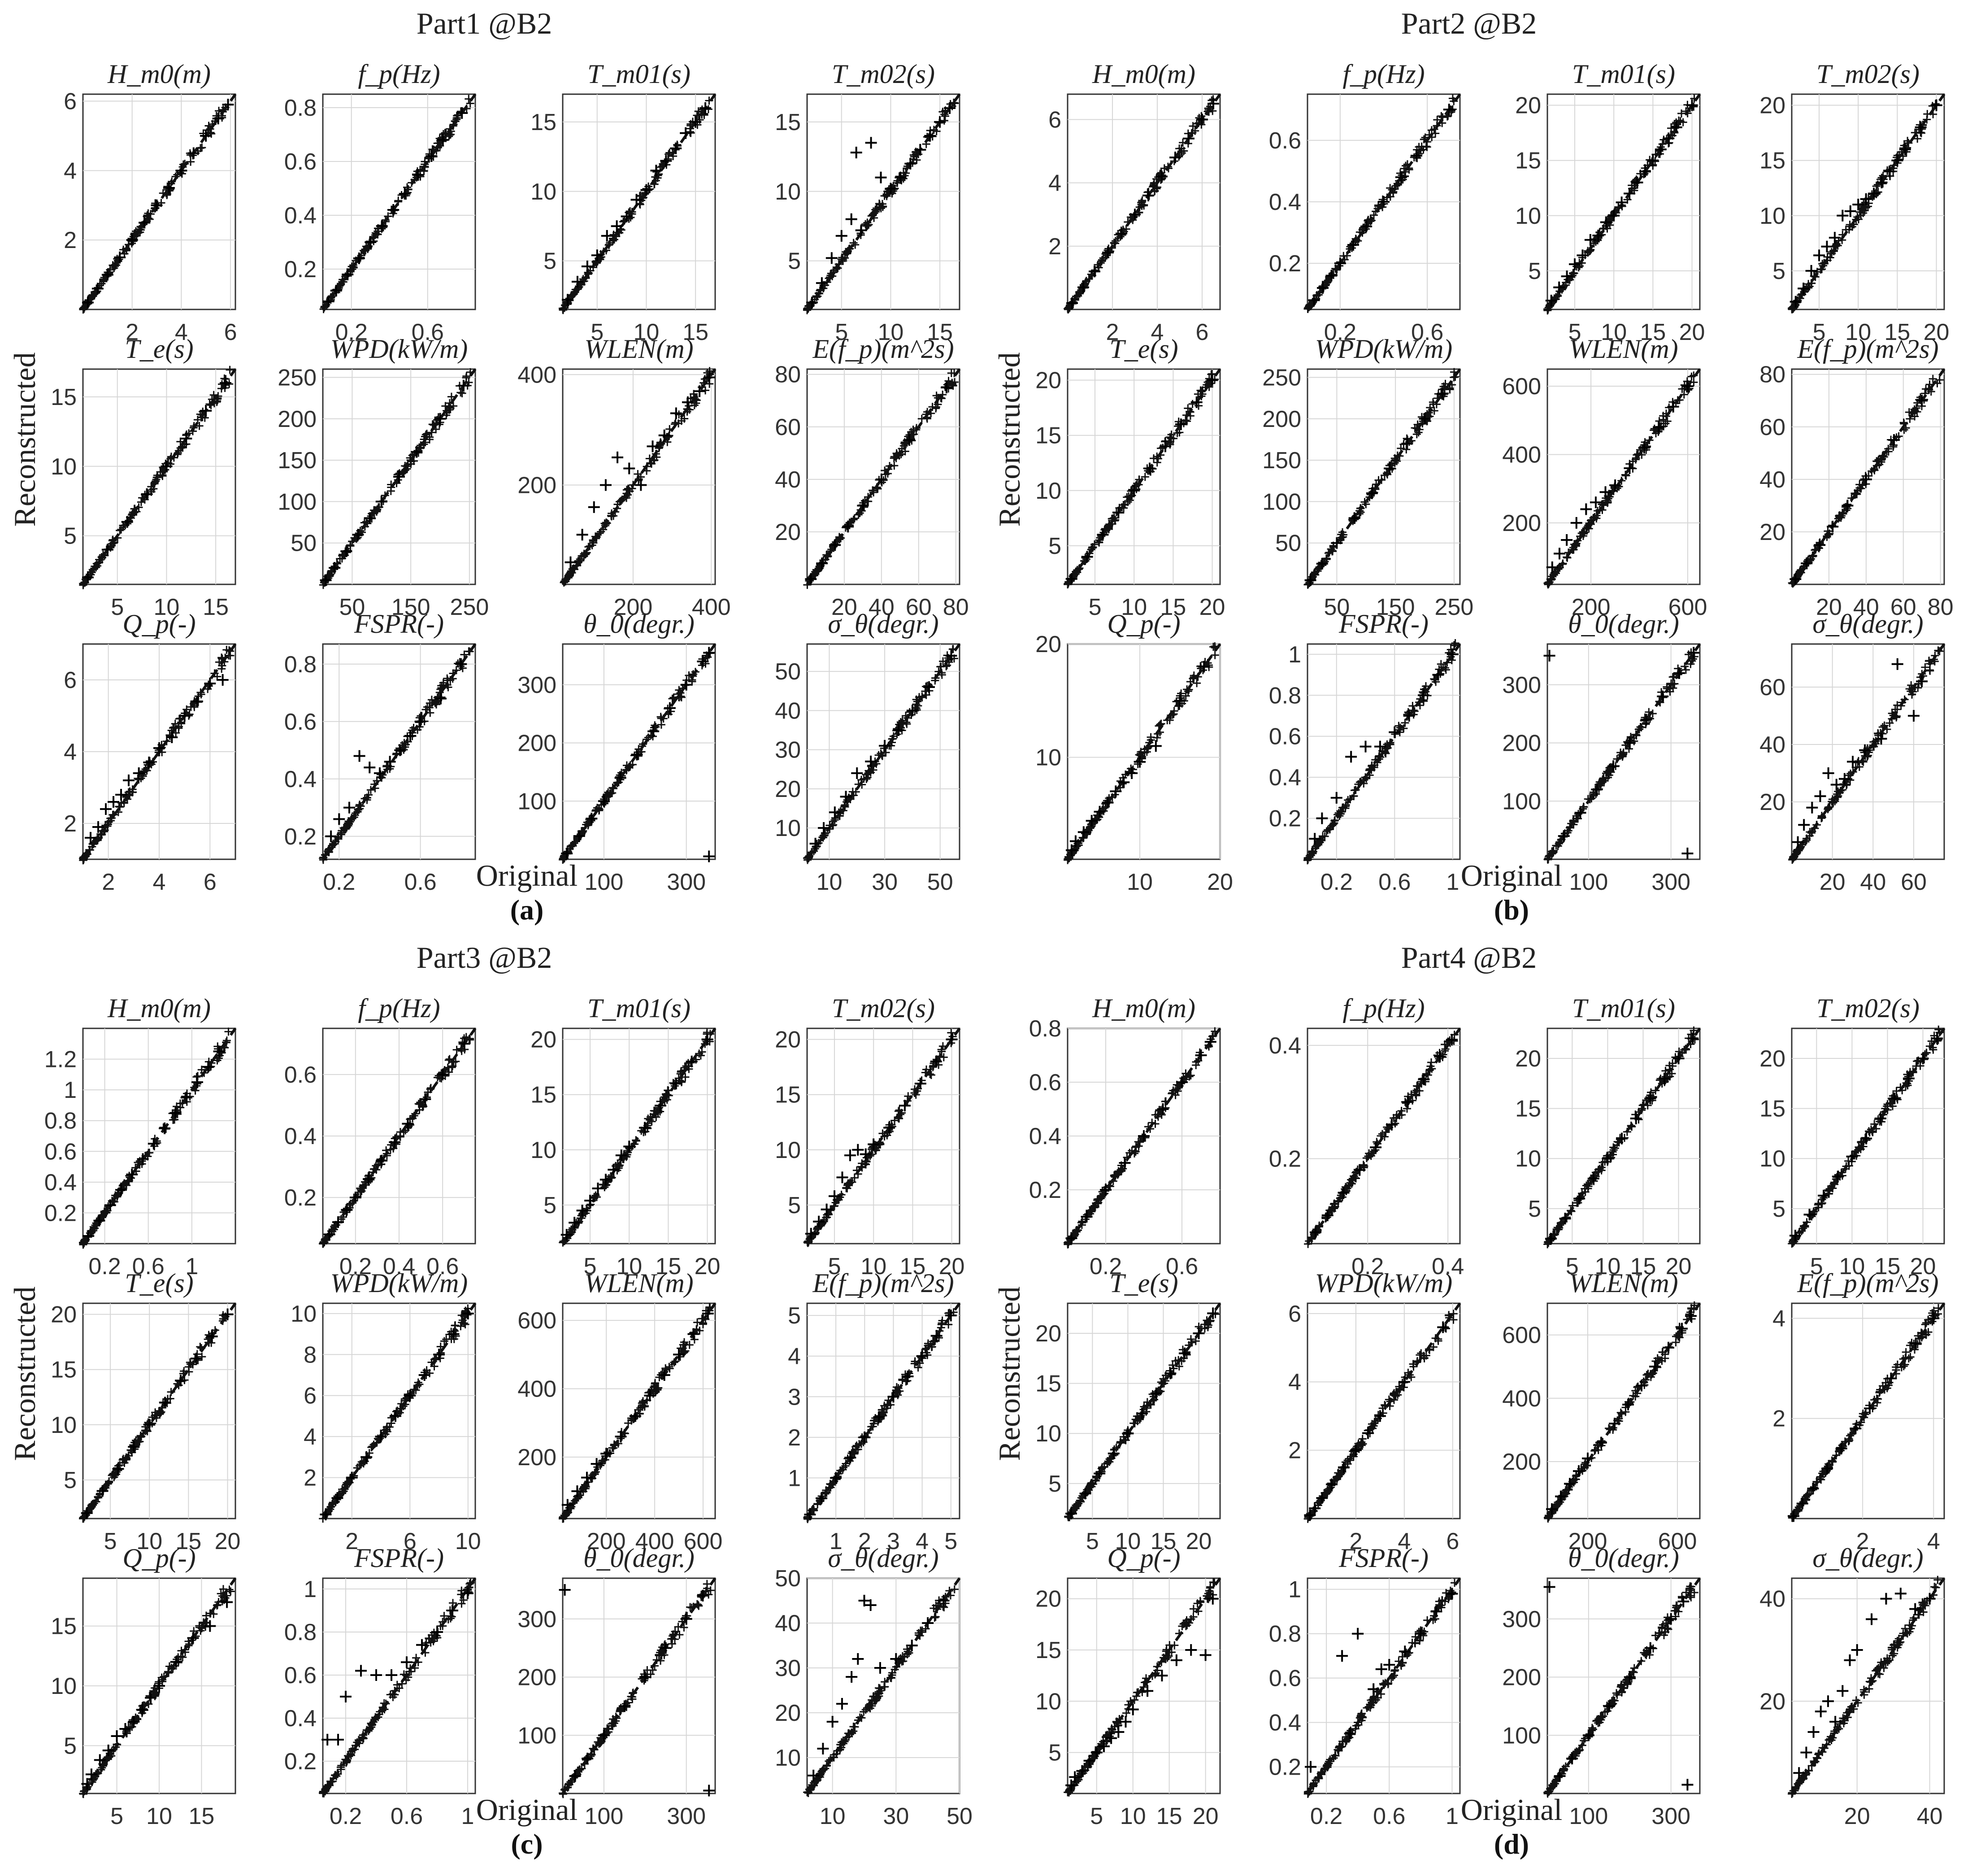 The height and width of the screenshot is (1876, 1972). I want to click on subplot: Q_p(-) 5 10 15 5 10 15, so click(144, 1686).